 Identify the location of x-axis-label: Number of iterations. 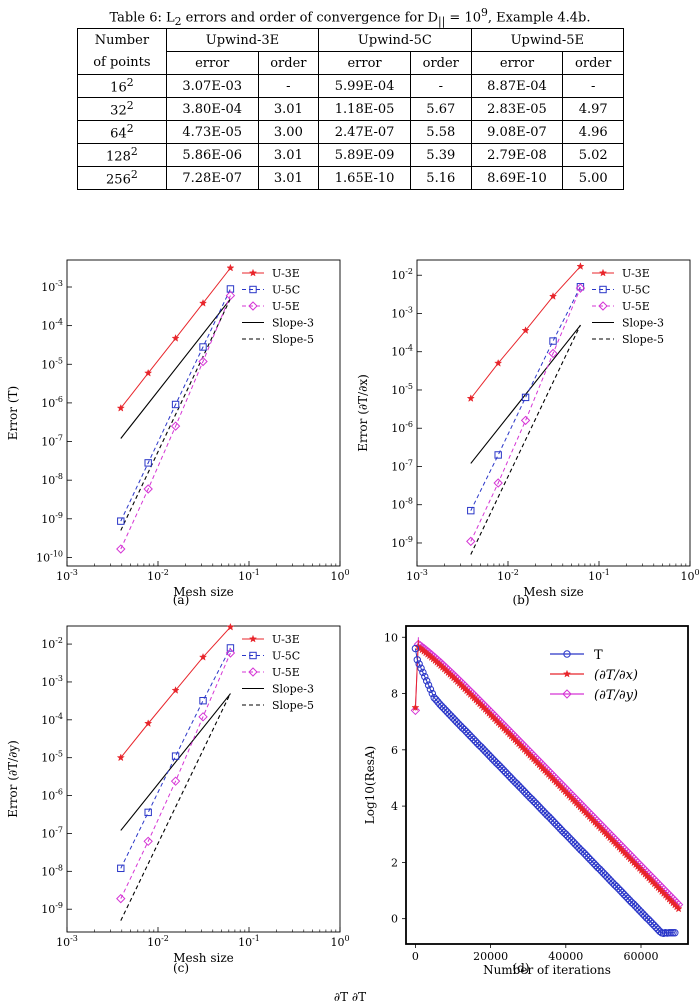
(547, 970).